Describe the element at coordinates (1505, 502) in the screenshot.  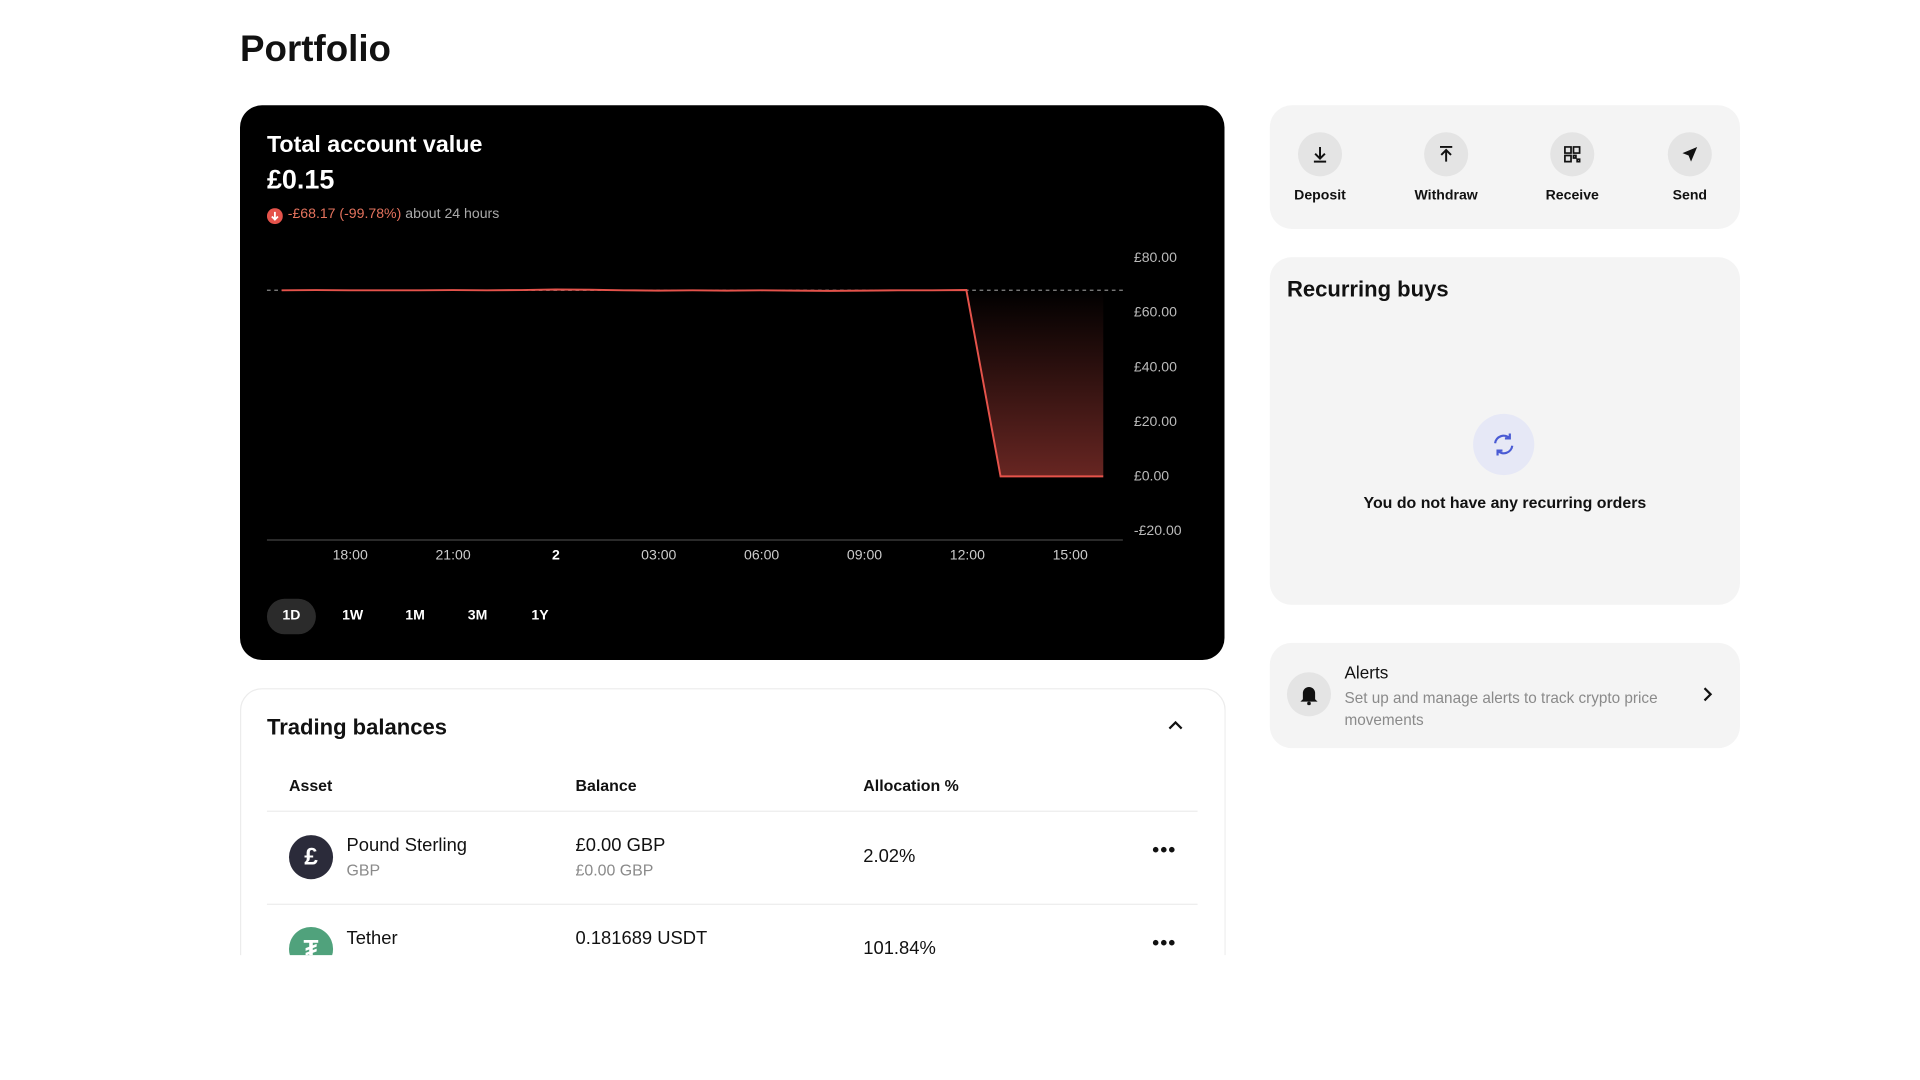
I see `recurring-empty: You do not have any recurring orders` at that location.